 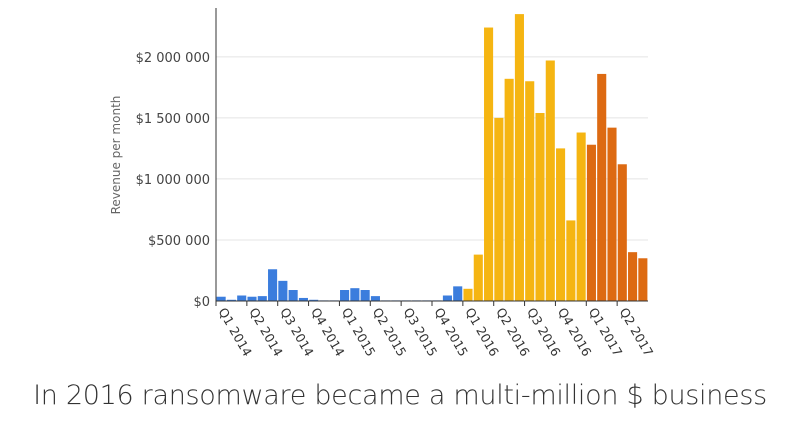 I want to click on y-tick-label: $500 000, so click(x=179, y=241).